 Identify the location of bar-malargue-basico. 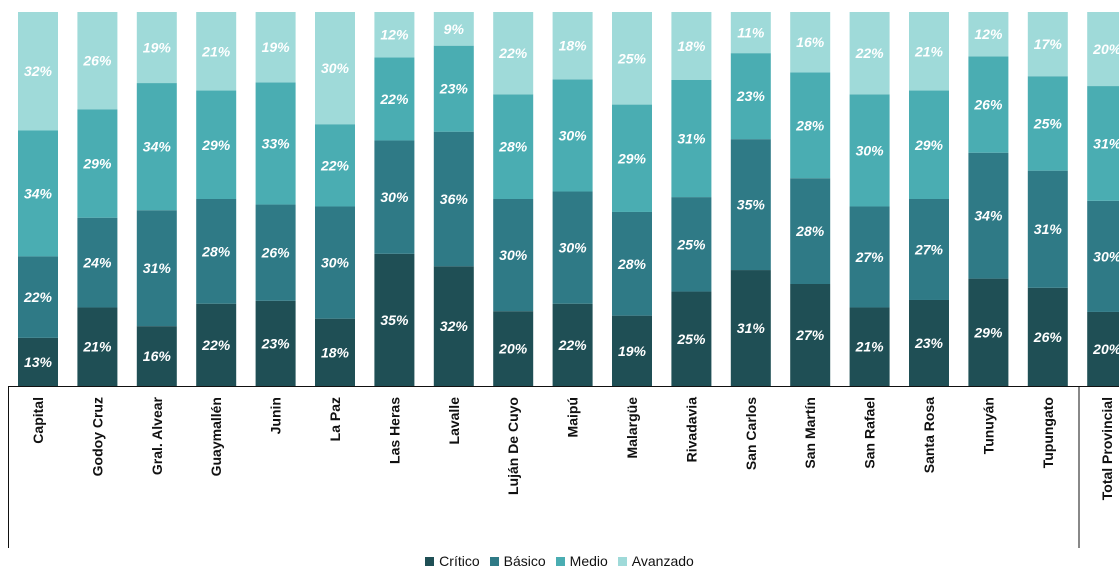
(632, 263).